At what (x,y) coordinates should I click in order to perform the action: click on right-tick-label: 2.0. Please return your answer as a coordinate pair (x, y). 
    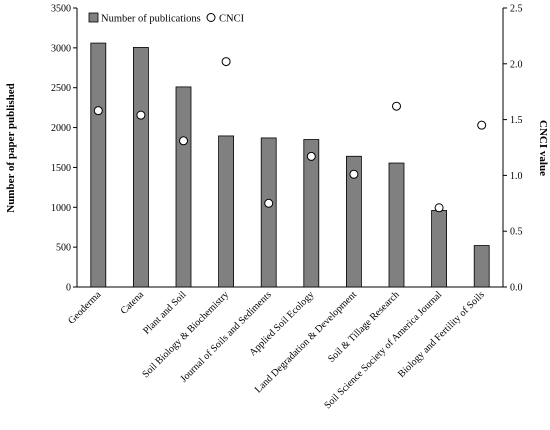
    Looking at the image, I should click on (516, 64).